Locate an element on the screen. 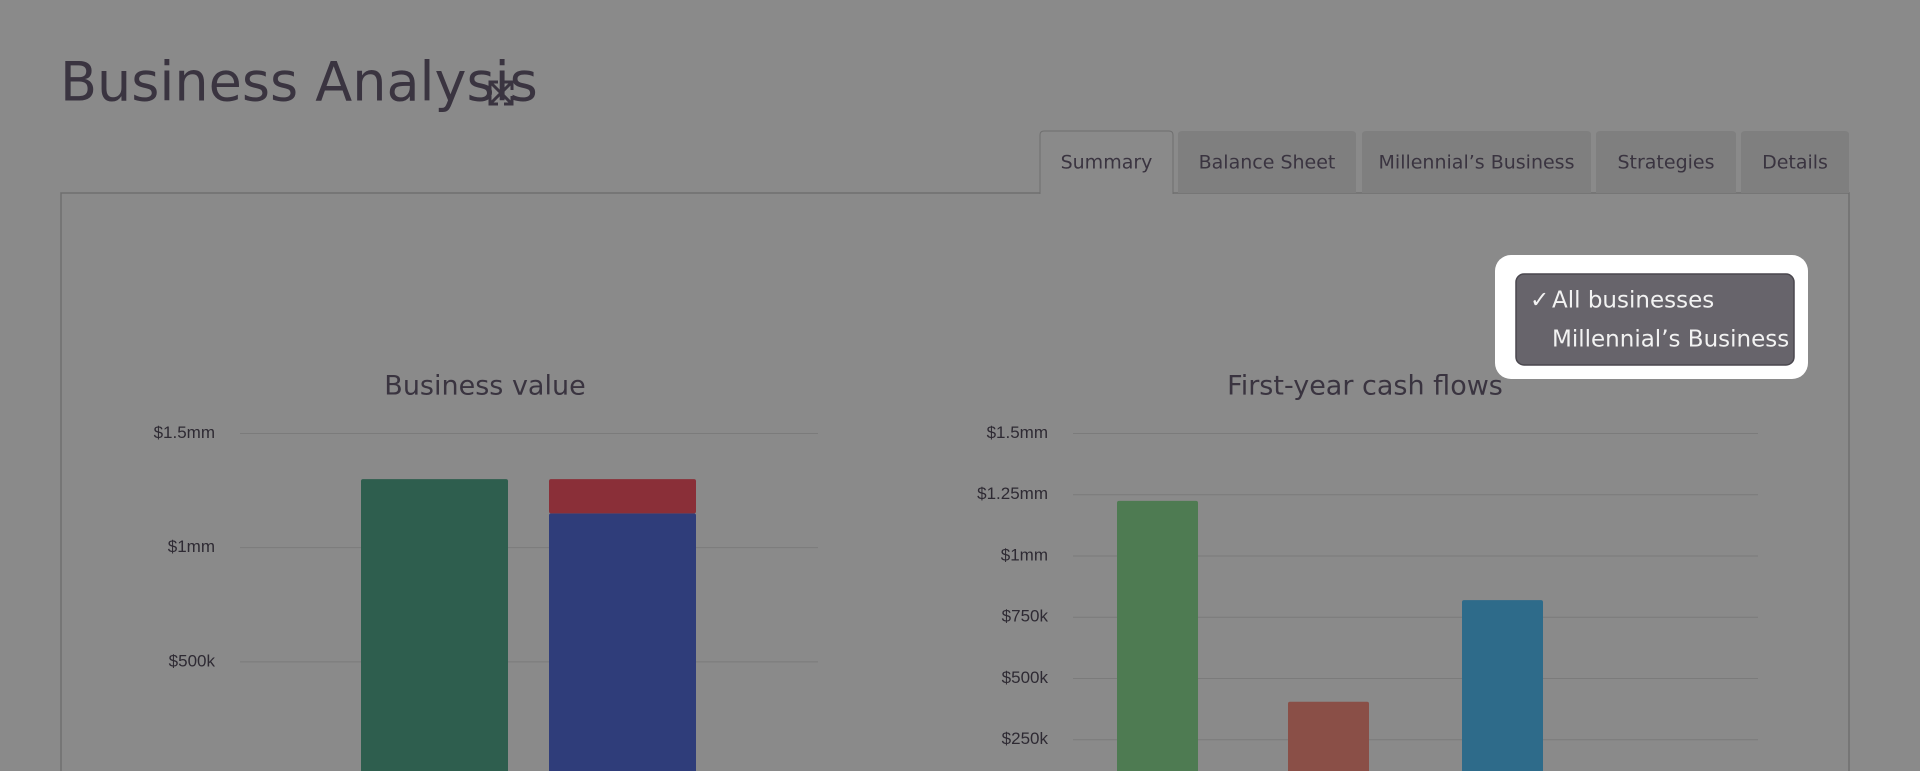  tab-label: Details is located at coordinates (1795, 163).